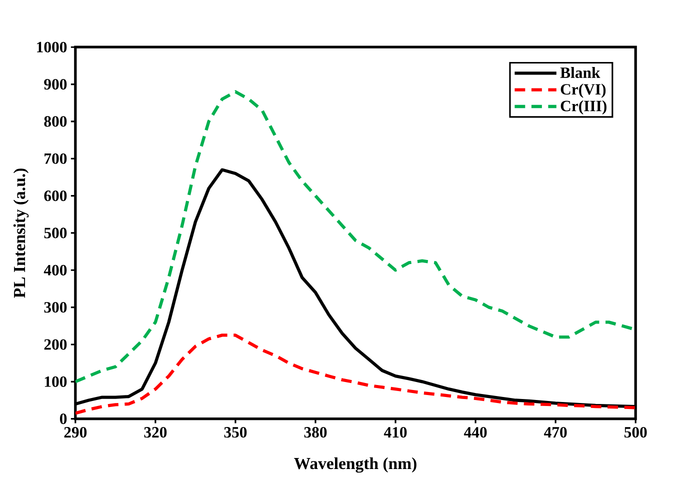 The height and width of the screenshot is (484, 689). Describe the element at coordinates (55, 158) in the screenshot. I see `y-tick-label: 700` at that location.